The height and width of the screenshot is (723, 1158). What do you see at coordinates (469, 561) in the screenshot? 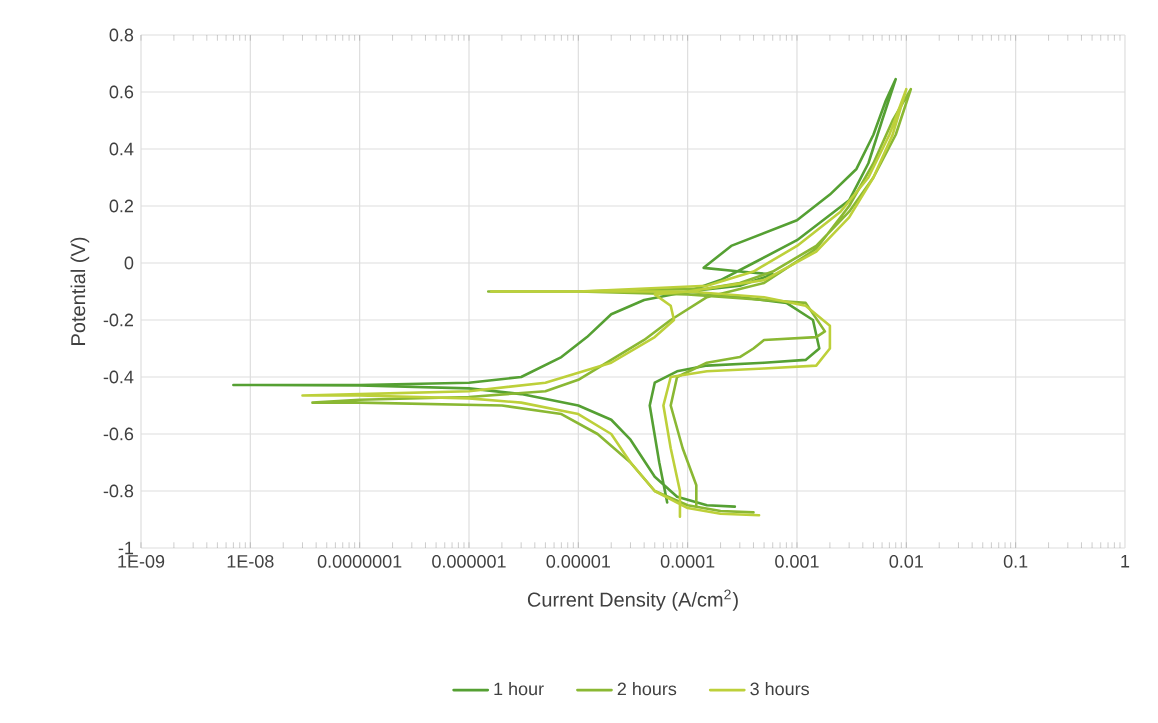
I see `x-tick-label: 0.000001` at bounding box center [469, 561].